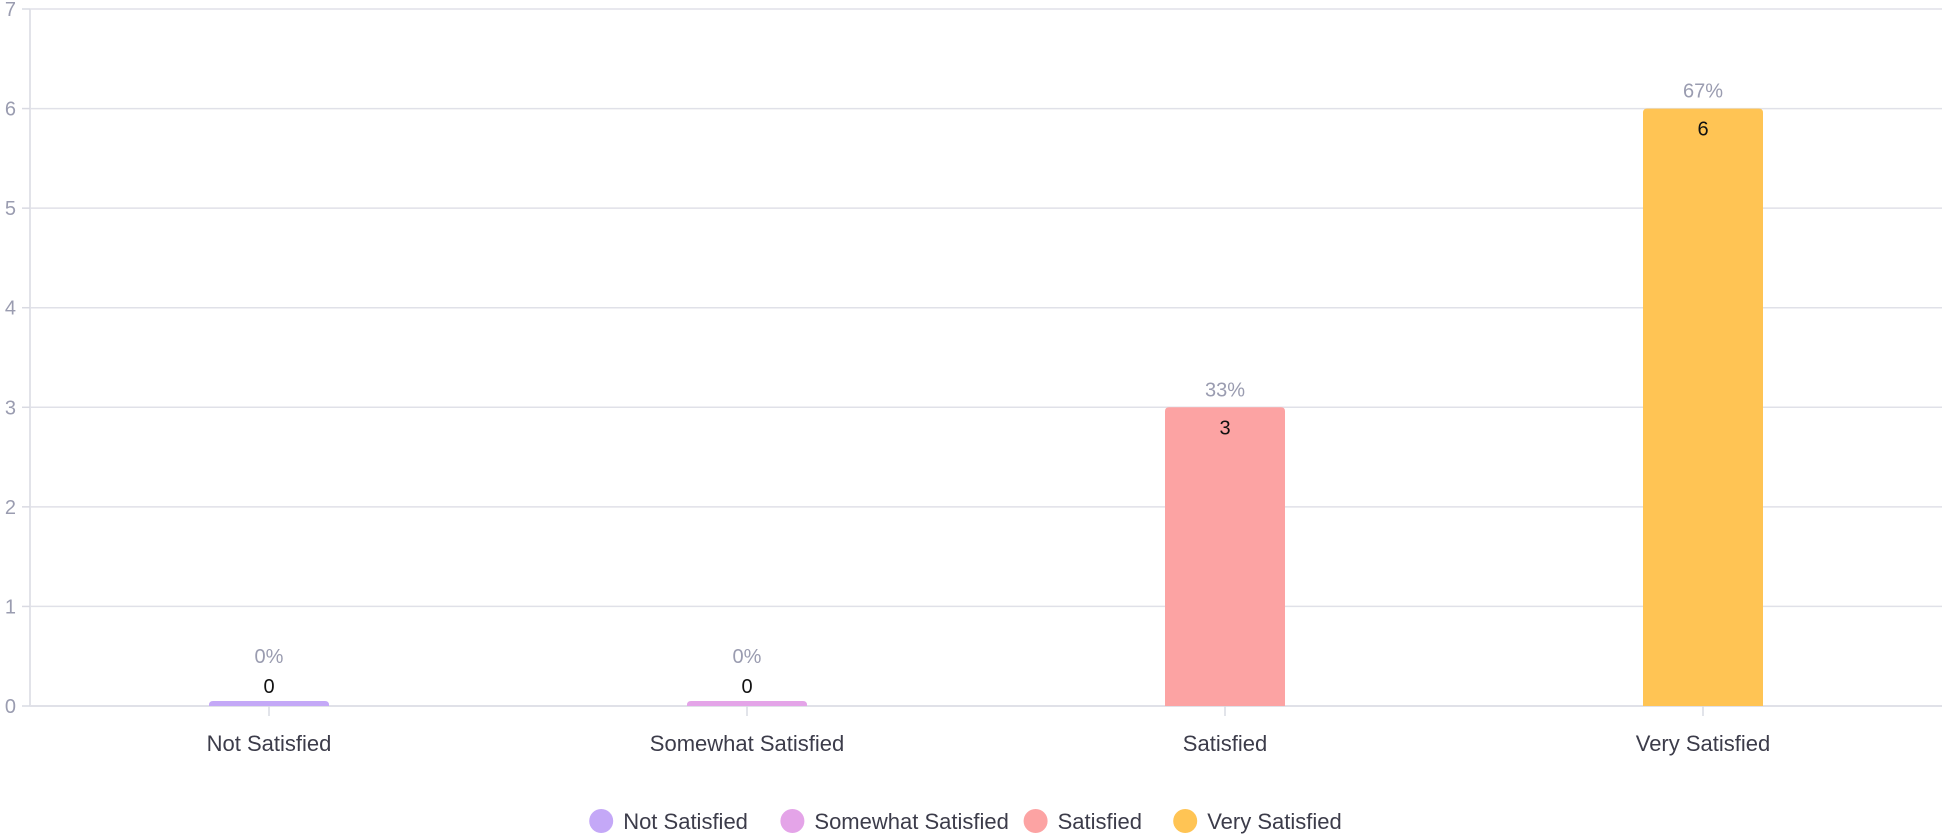  I want to click on y-axis-ticks: 0 1 2 3 4 5 6 7, so click(17, 359).